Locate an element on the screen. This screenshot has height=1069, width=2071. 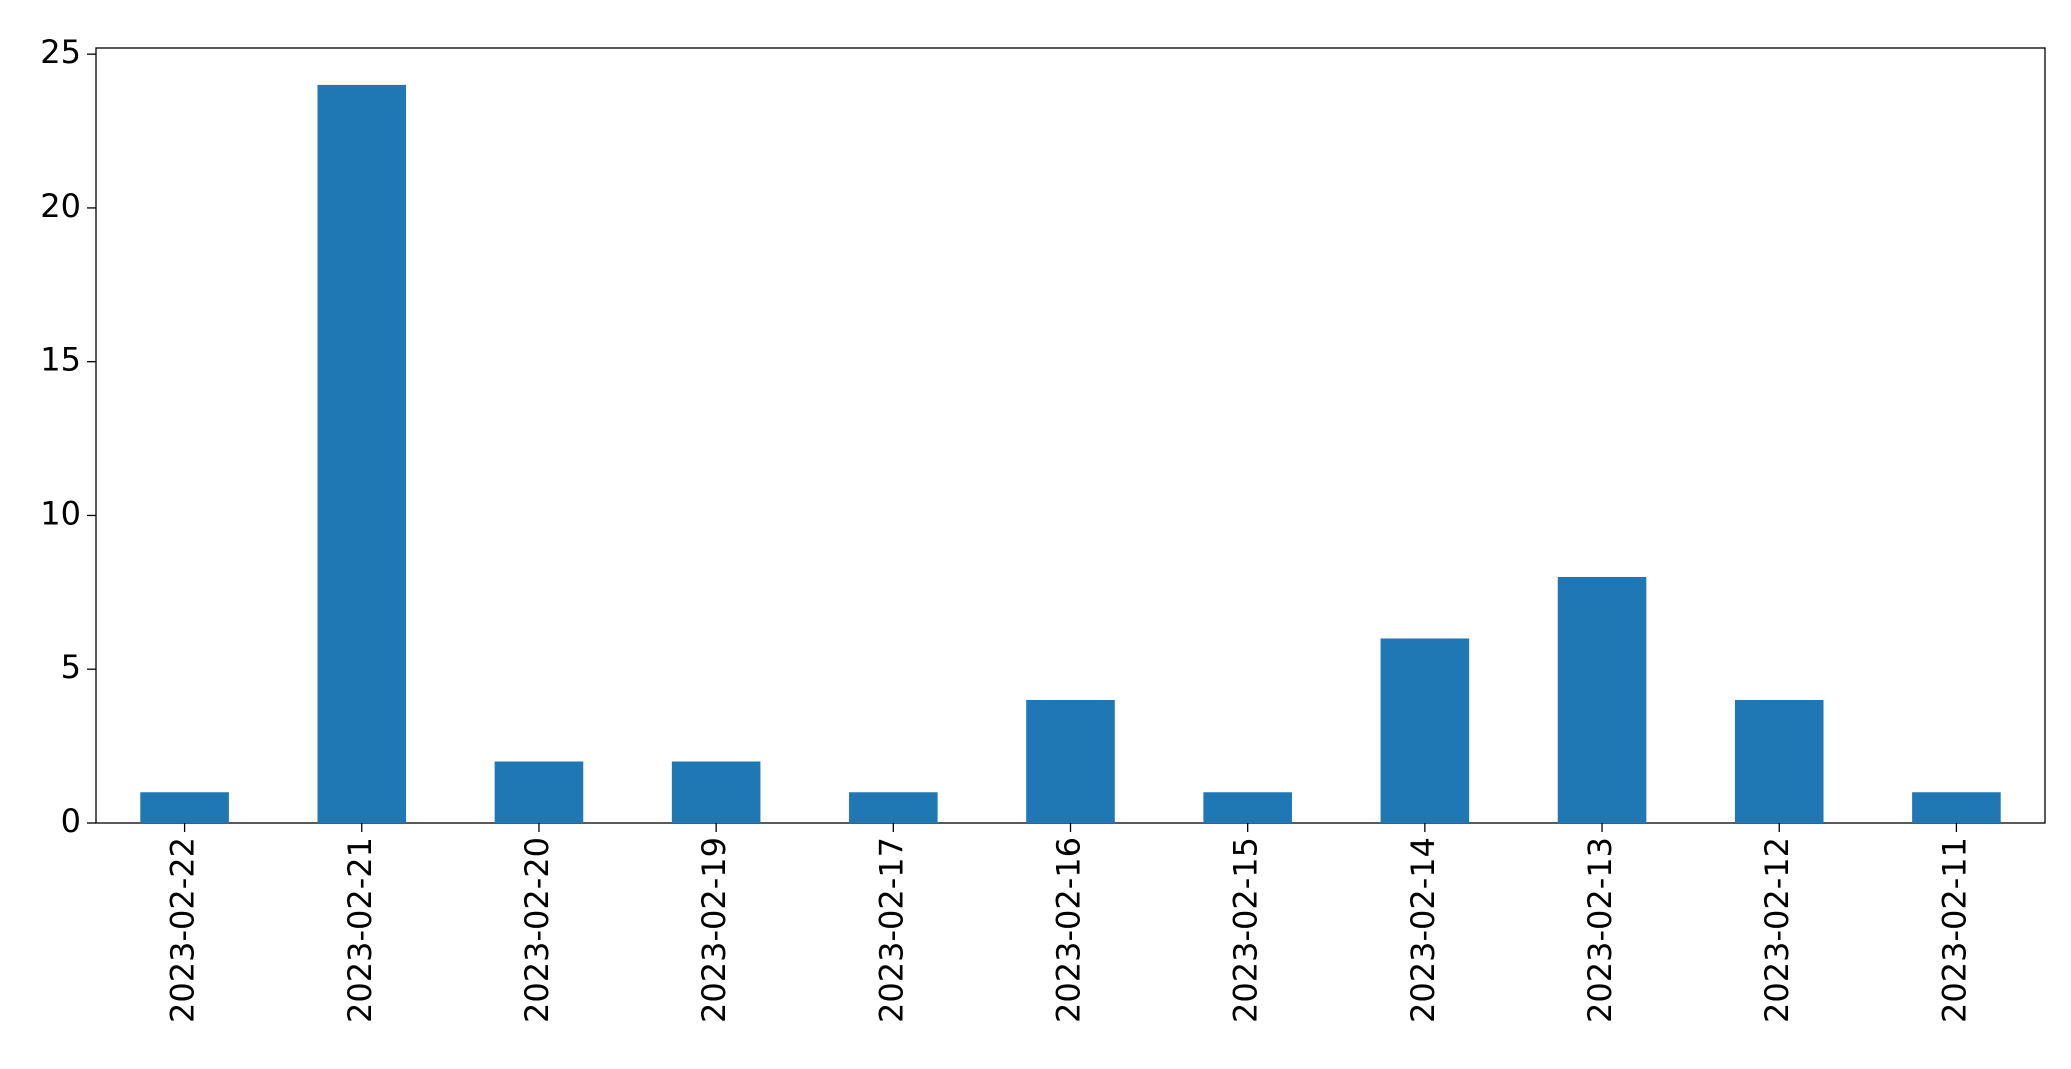
x-tick-label: 2023-02-12 is located at coordinates (1777, 930).